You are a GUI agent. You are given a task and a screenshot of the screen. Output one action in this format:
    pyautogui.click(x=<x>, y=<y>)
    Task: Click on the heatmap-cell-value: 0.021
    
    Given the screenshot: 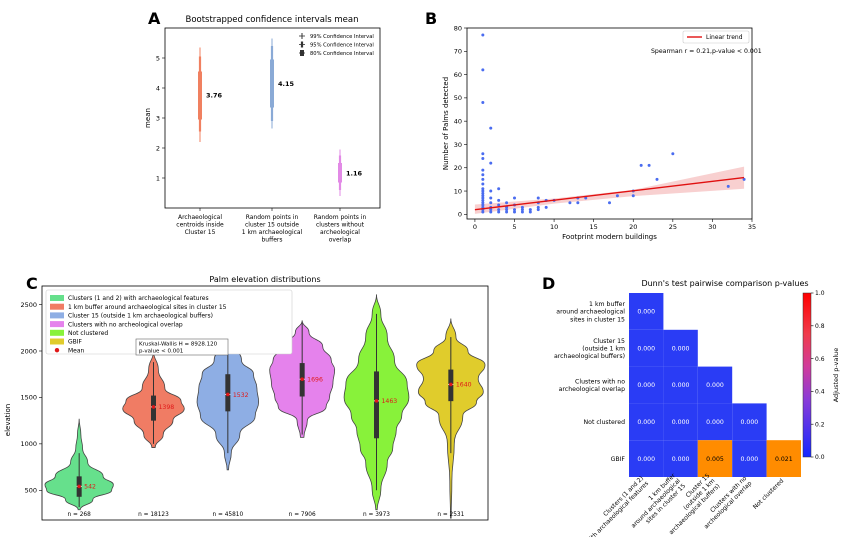 What is the action you would take?
    pyautogui.click(x=784, y=459)
    